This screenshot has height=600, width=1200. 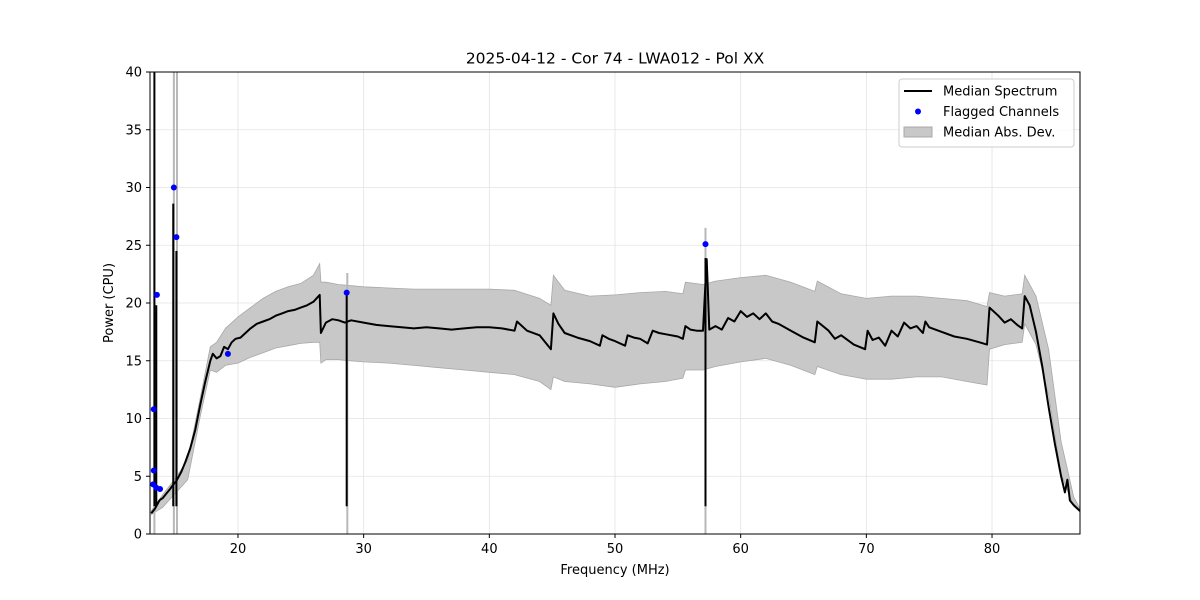 What do you see at coordinates (133, 73) in the screenshot?
I see `y-tick-label: 40` at bounding box center [133, 73].